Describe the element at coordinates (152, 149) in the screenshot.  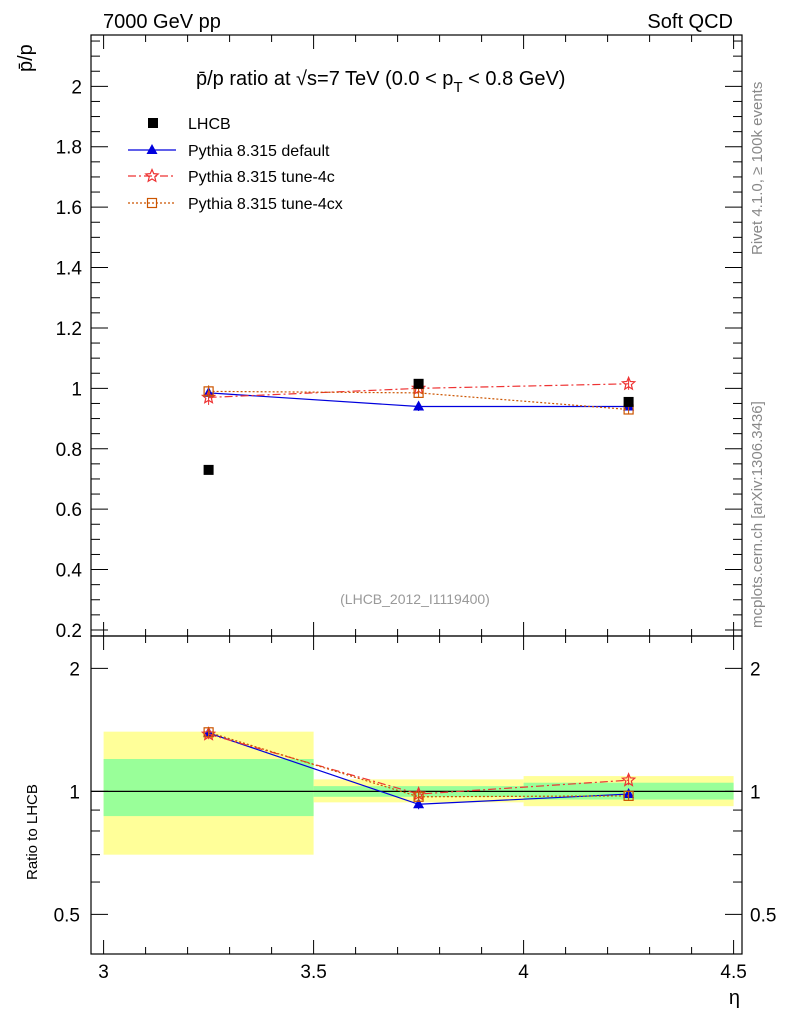
I see `legend-marker-default` at that location.